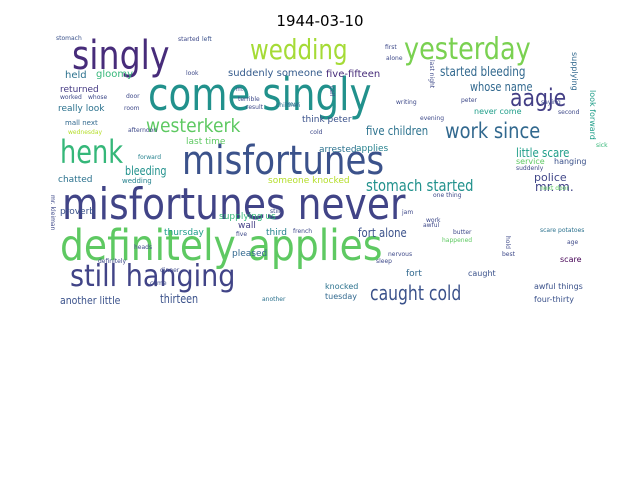 The width and height of the screenshot is (640, 480). What do you see at coordinates (569, 112) in the screenshot?
I see `word: second` at bounding box center [569, 112].